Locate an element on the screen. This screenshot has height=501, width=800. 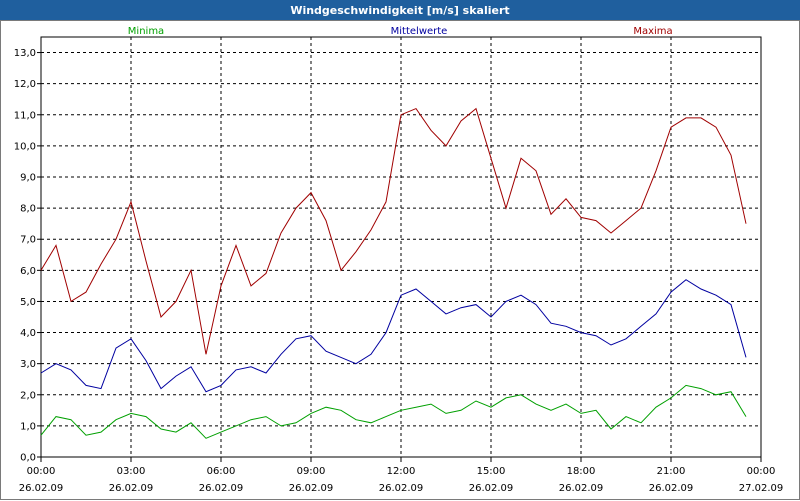
y-tick-label: 10,0 is located at coordinates (25, 146).